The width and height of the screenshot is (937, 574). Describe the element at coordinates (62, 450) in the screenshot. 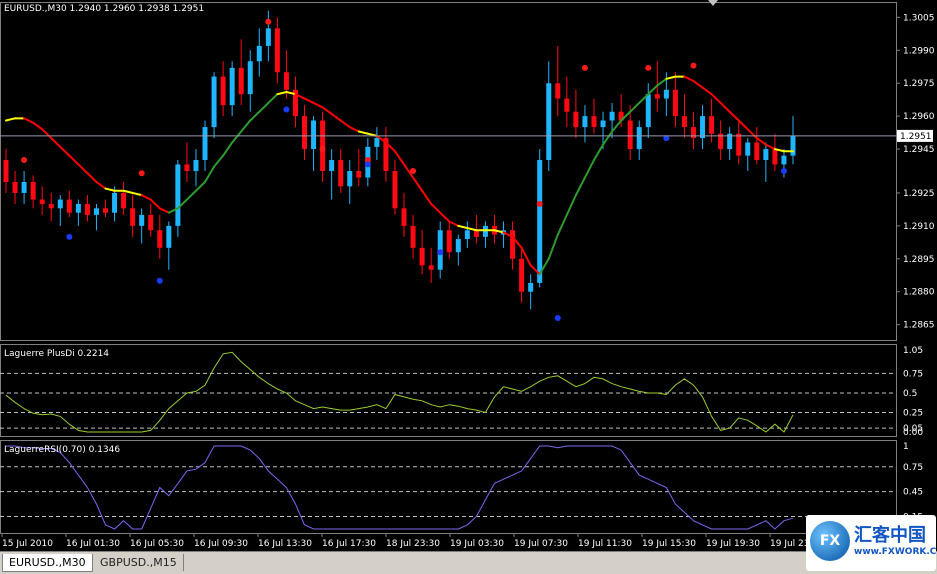

I see `rsi-title: LaguerreRSI(0.70) 0.1346` at that location.